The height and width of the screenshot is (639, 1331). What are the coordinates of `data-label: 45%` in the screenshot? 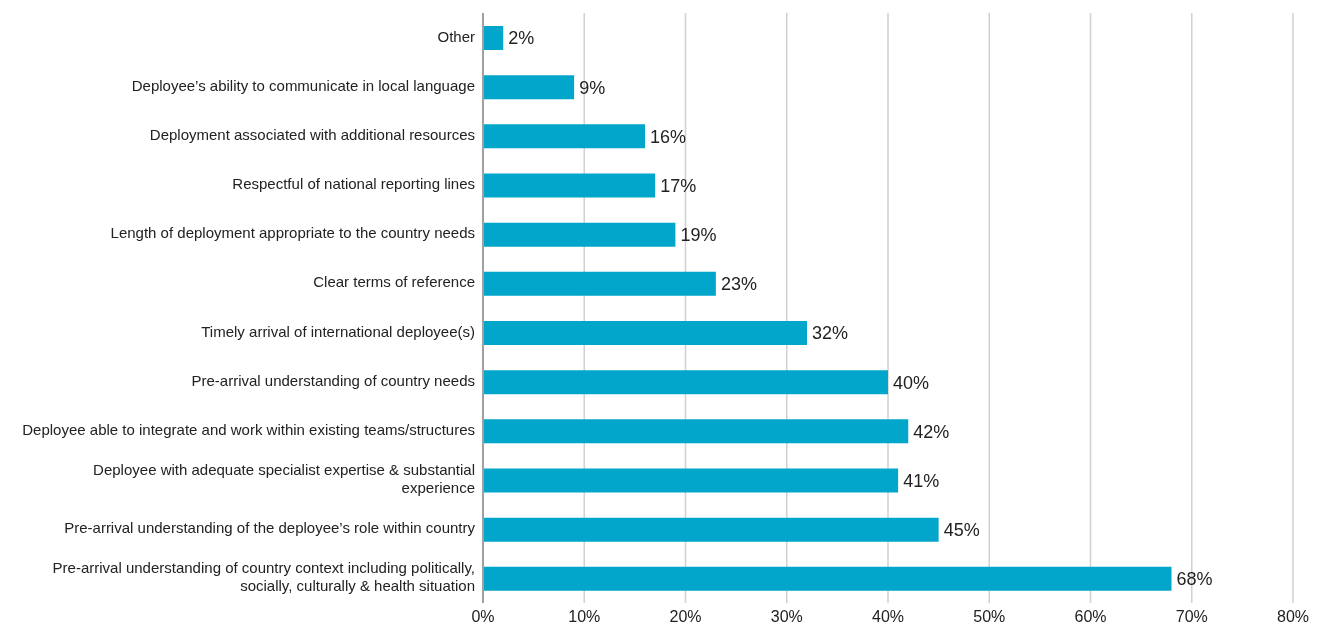 It's located at (961, 530).